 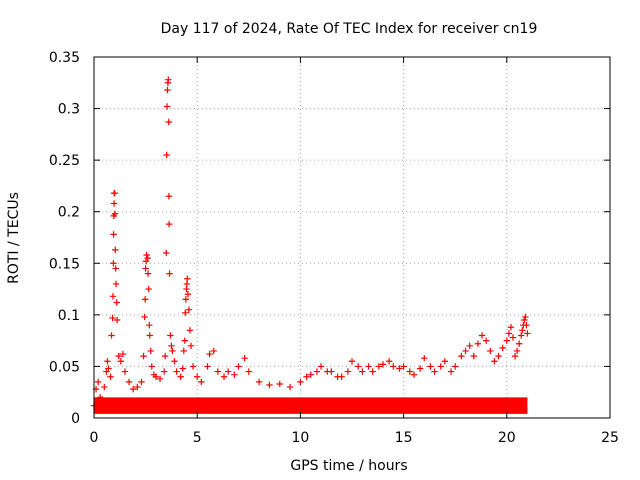 I want to click on x-tick-label: 10, so click(x=300, y=438).